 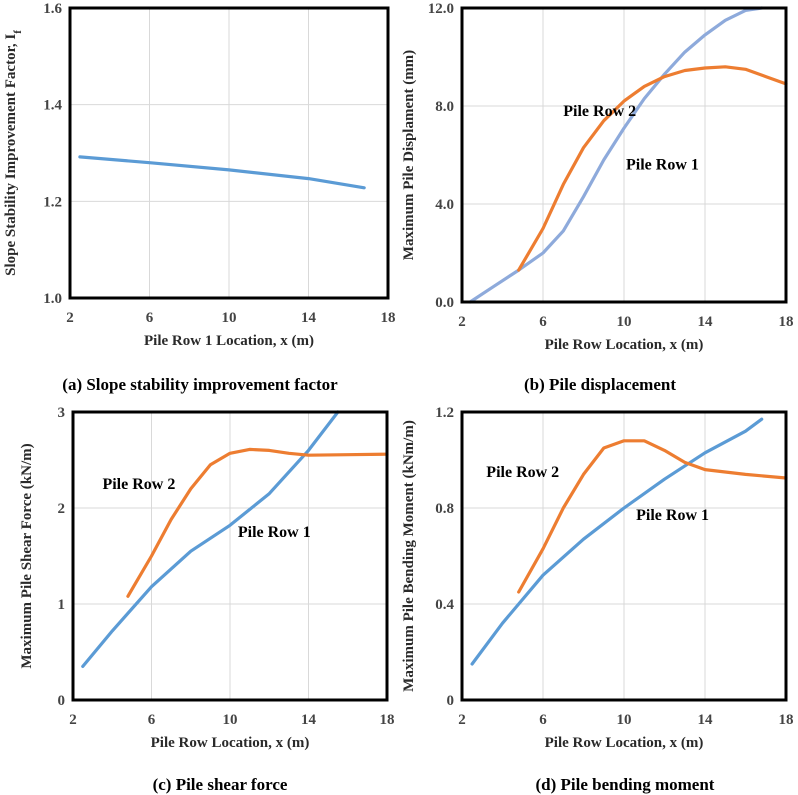 What do you see at coordinates (441, 9) in the screenshot?
I see `y-tick-label: 12.0` at bounding box center [441, 9].